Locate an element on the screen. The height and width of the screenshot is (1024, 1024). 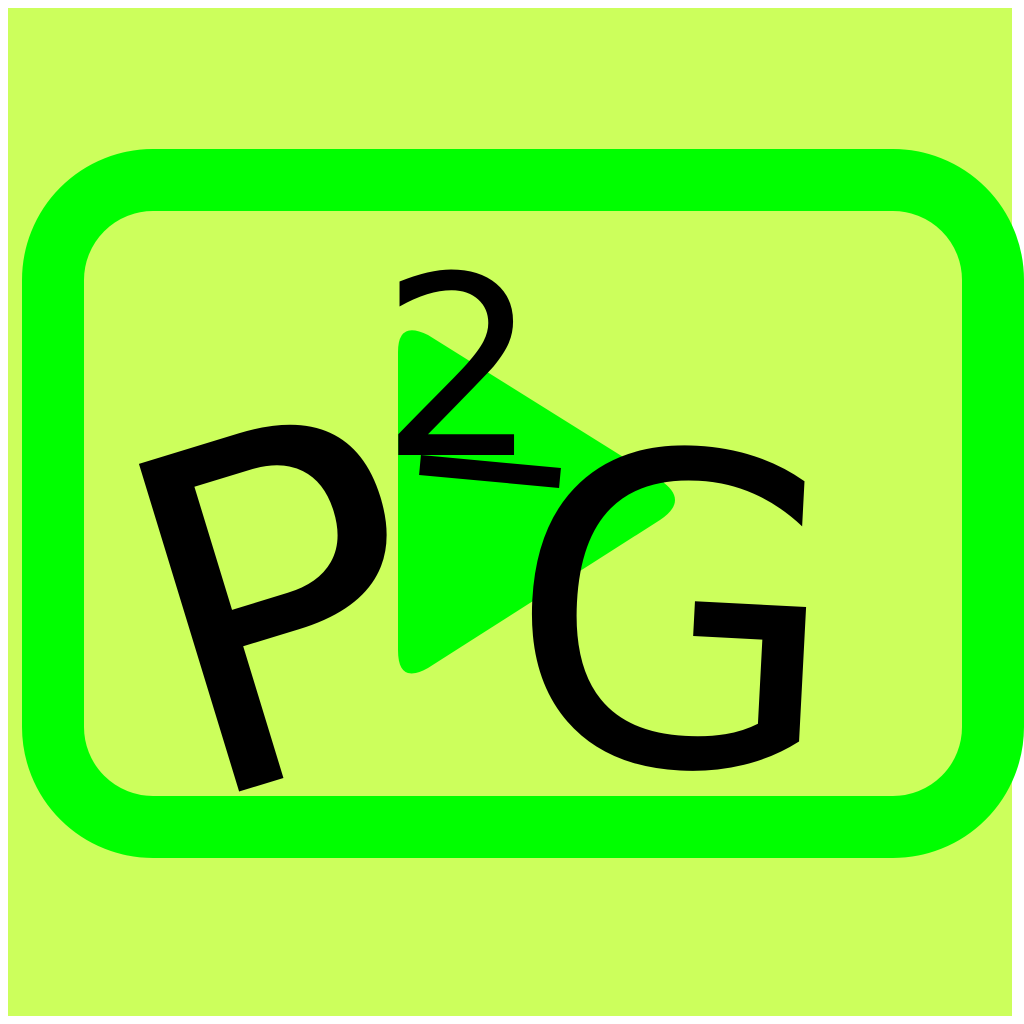
connector-line is located at coordinates (490, 471).